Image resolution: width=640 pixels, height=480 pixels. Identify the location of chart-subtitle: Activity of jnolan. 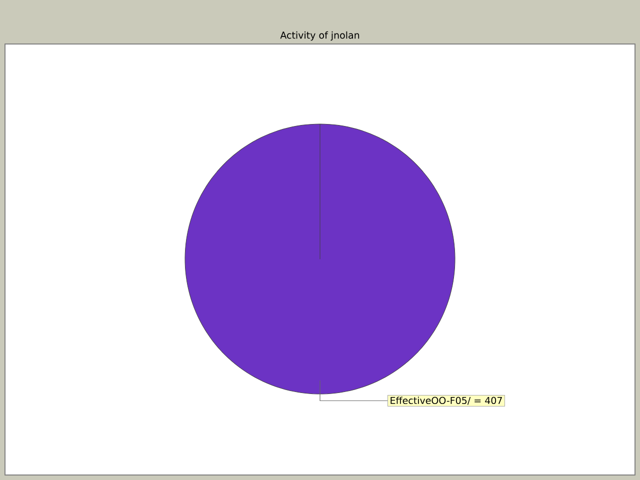
(320, 36).